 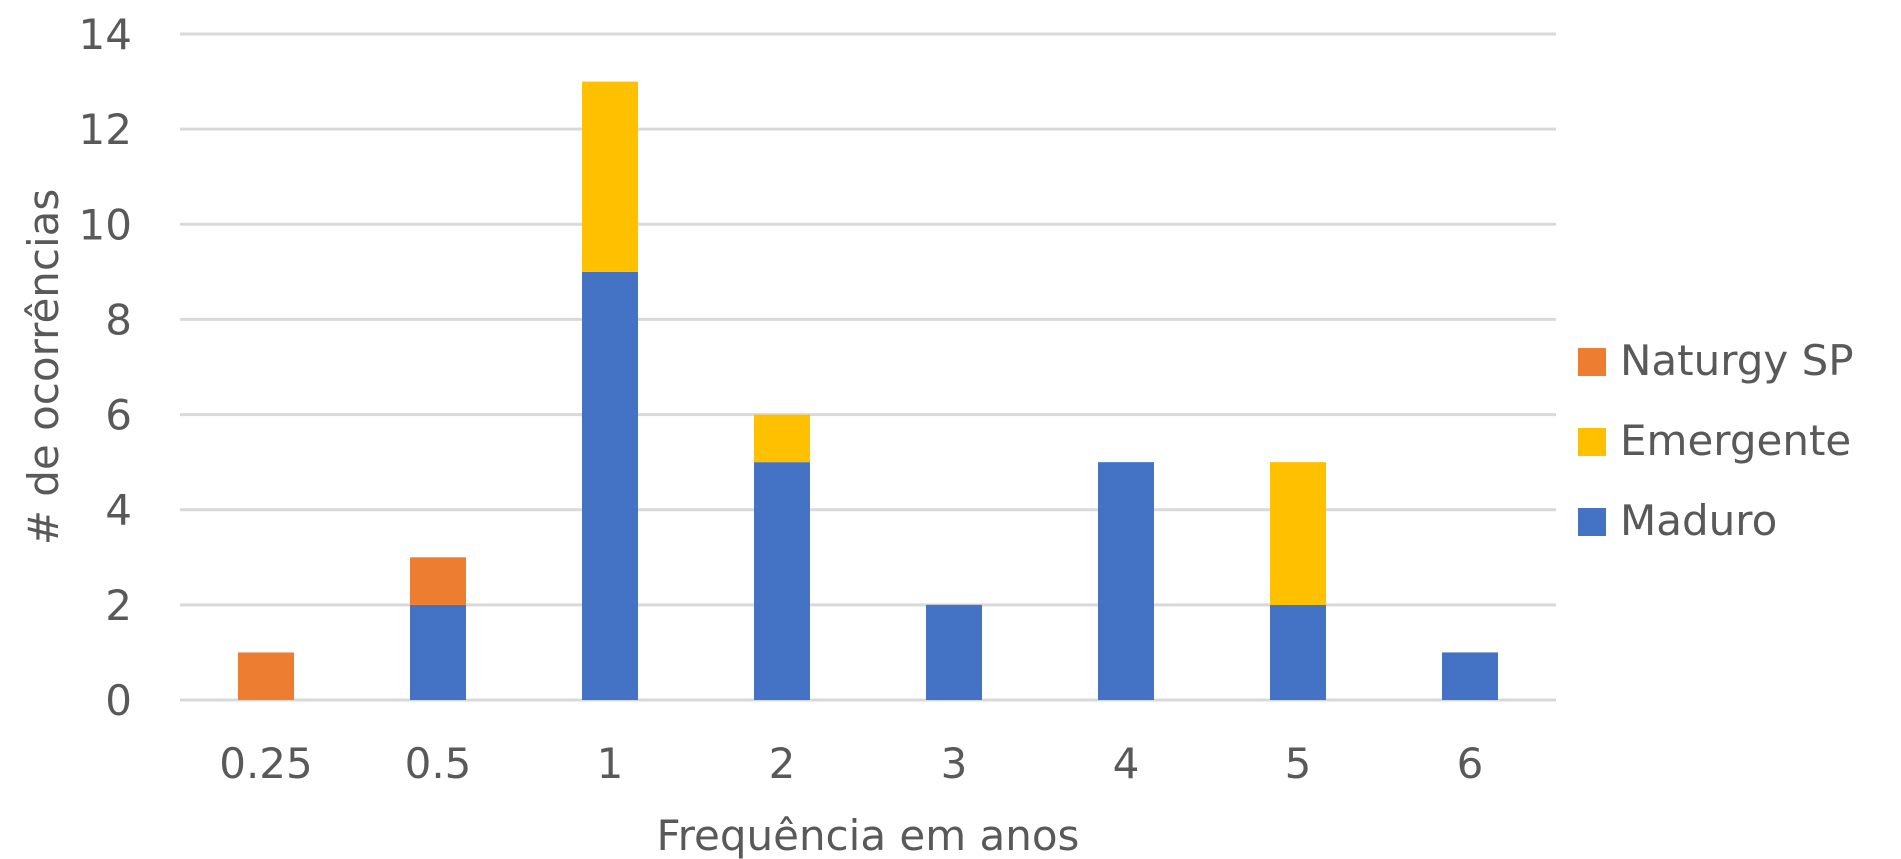 What do you see at coordinates (266, 676) in the screenshot?
I see `bar-naturgy-sp-0.25` at bounding box center [266, 676].